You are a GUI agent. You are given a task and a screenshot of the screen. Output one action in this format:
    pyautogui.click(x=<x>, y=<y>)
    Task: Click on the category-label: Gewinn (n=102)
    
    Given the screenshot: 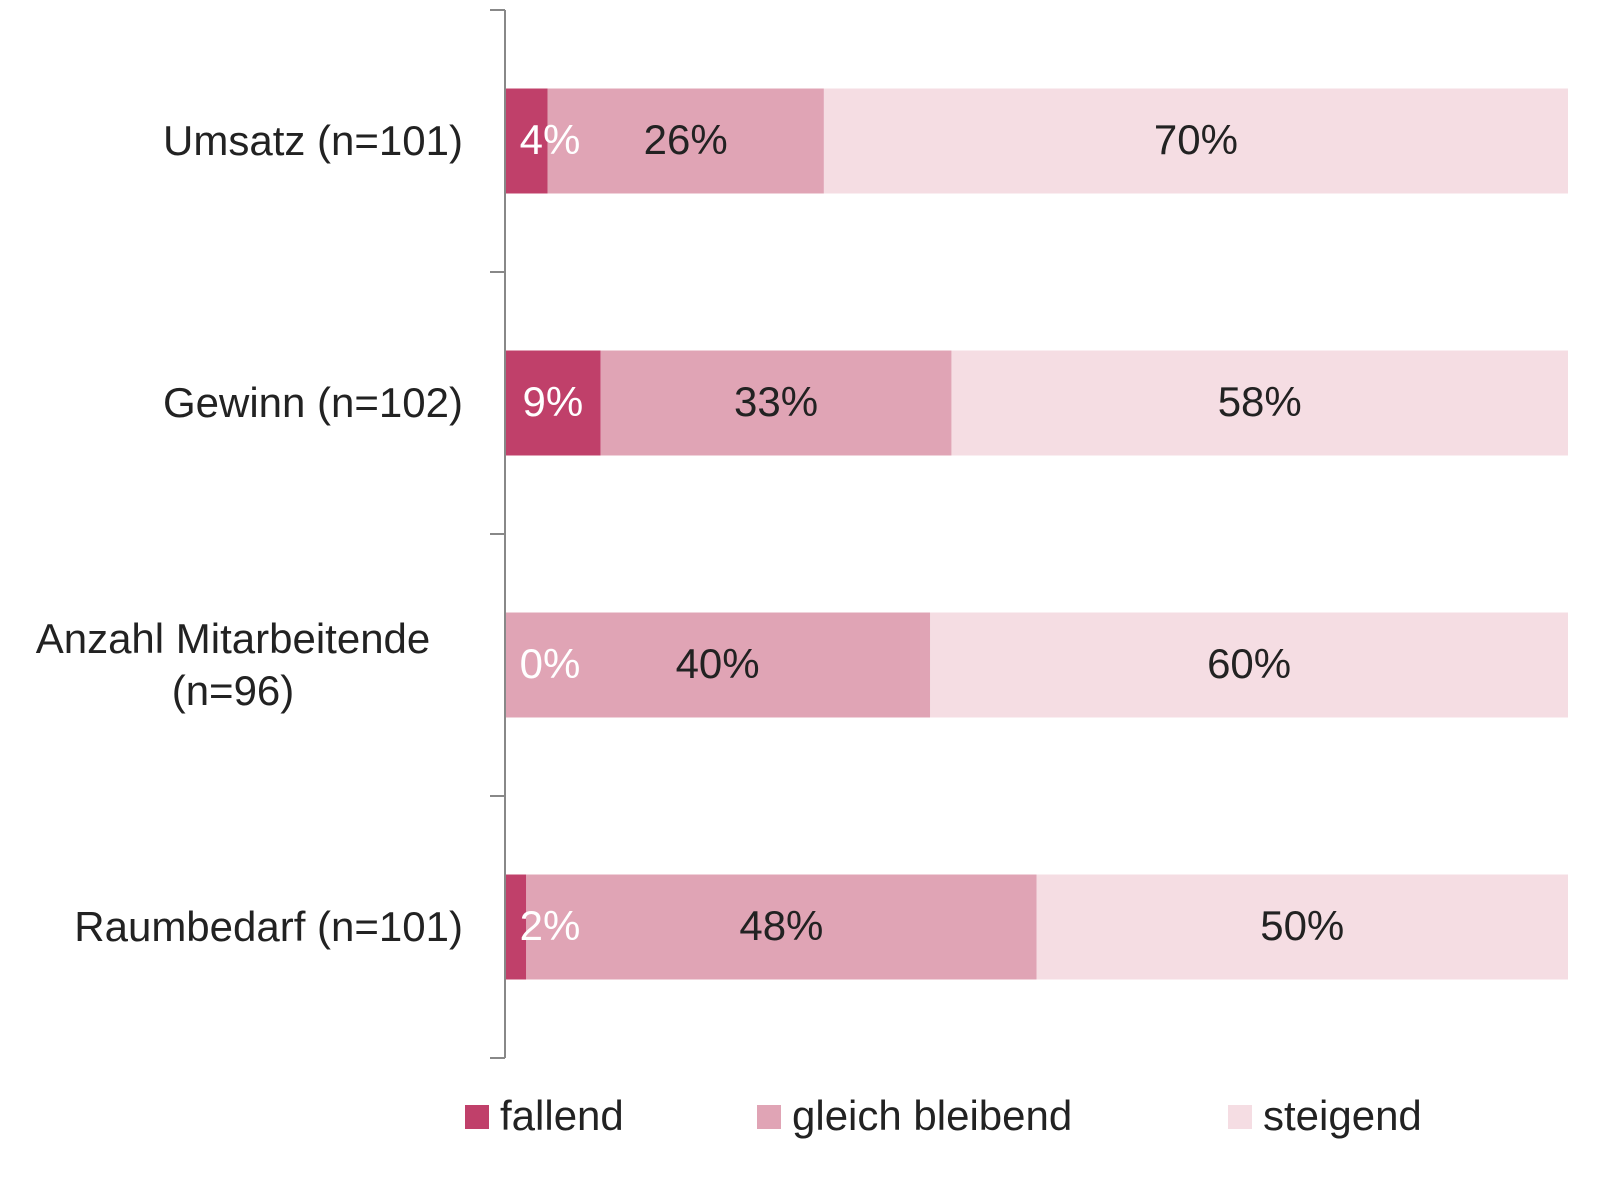 What is the action you would take?
    pyautogui.click(x=312, y=402)
    